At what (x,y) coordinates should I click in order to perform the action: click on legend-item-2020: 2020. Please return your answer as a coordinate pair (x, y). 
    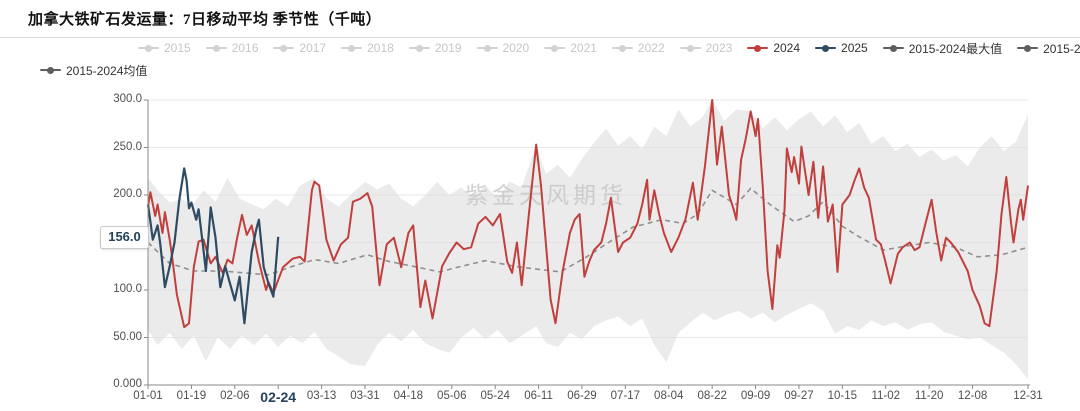
    Looking at the image, I should click on (503, 48).